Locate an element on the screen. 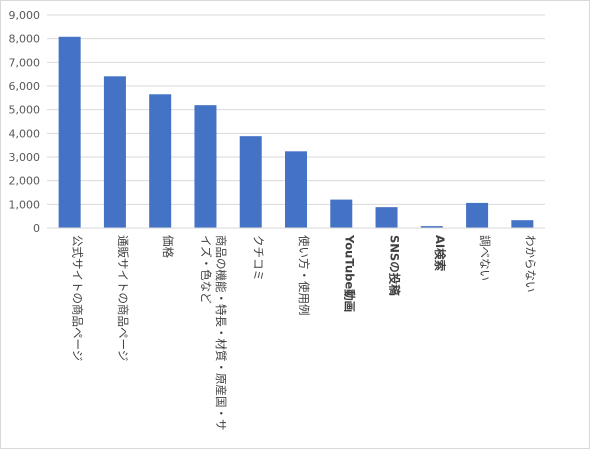  y-tick-label: 8,000 is located at coordinates (25, 39).